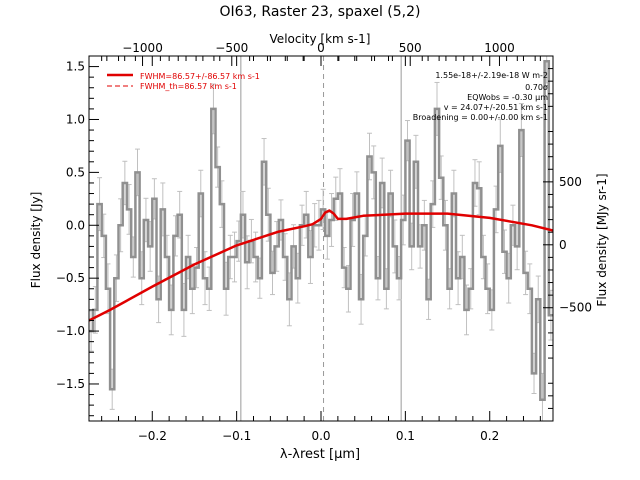 This screenshot has width=640, height=480. Describe the element at coordinates (489, 436) in the screenshot. I see `x-tick-label: 0.2` at that location.